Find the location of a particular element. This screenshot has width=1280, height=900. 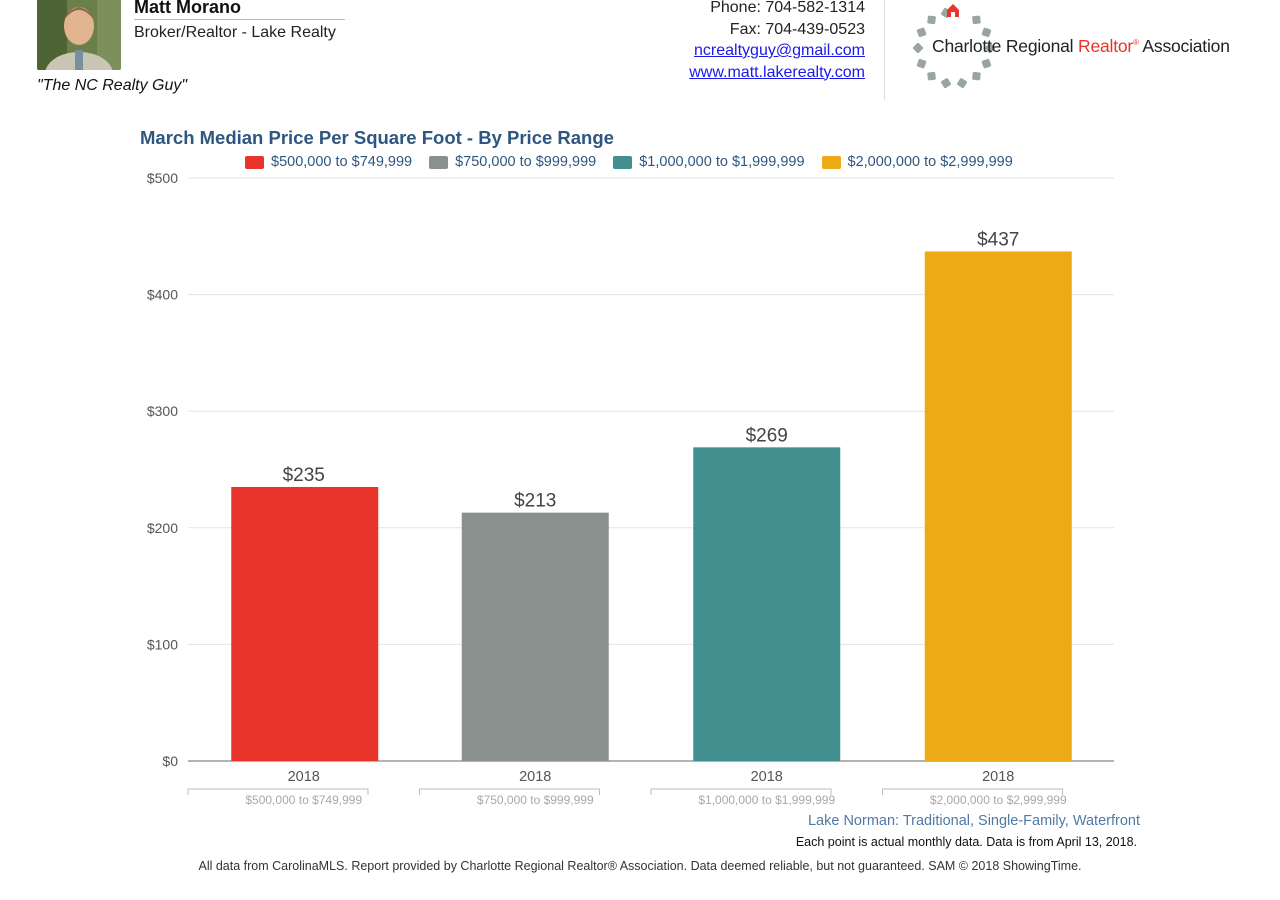

association-logo-icon is located at coordinates (954, 46).